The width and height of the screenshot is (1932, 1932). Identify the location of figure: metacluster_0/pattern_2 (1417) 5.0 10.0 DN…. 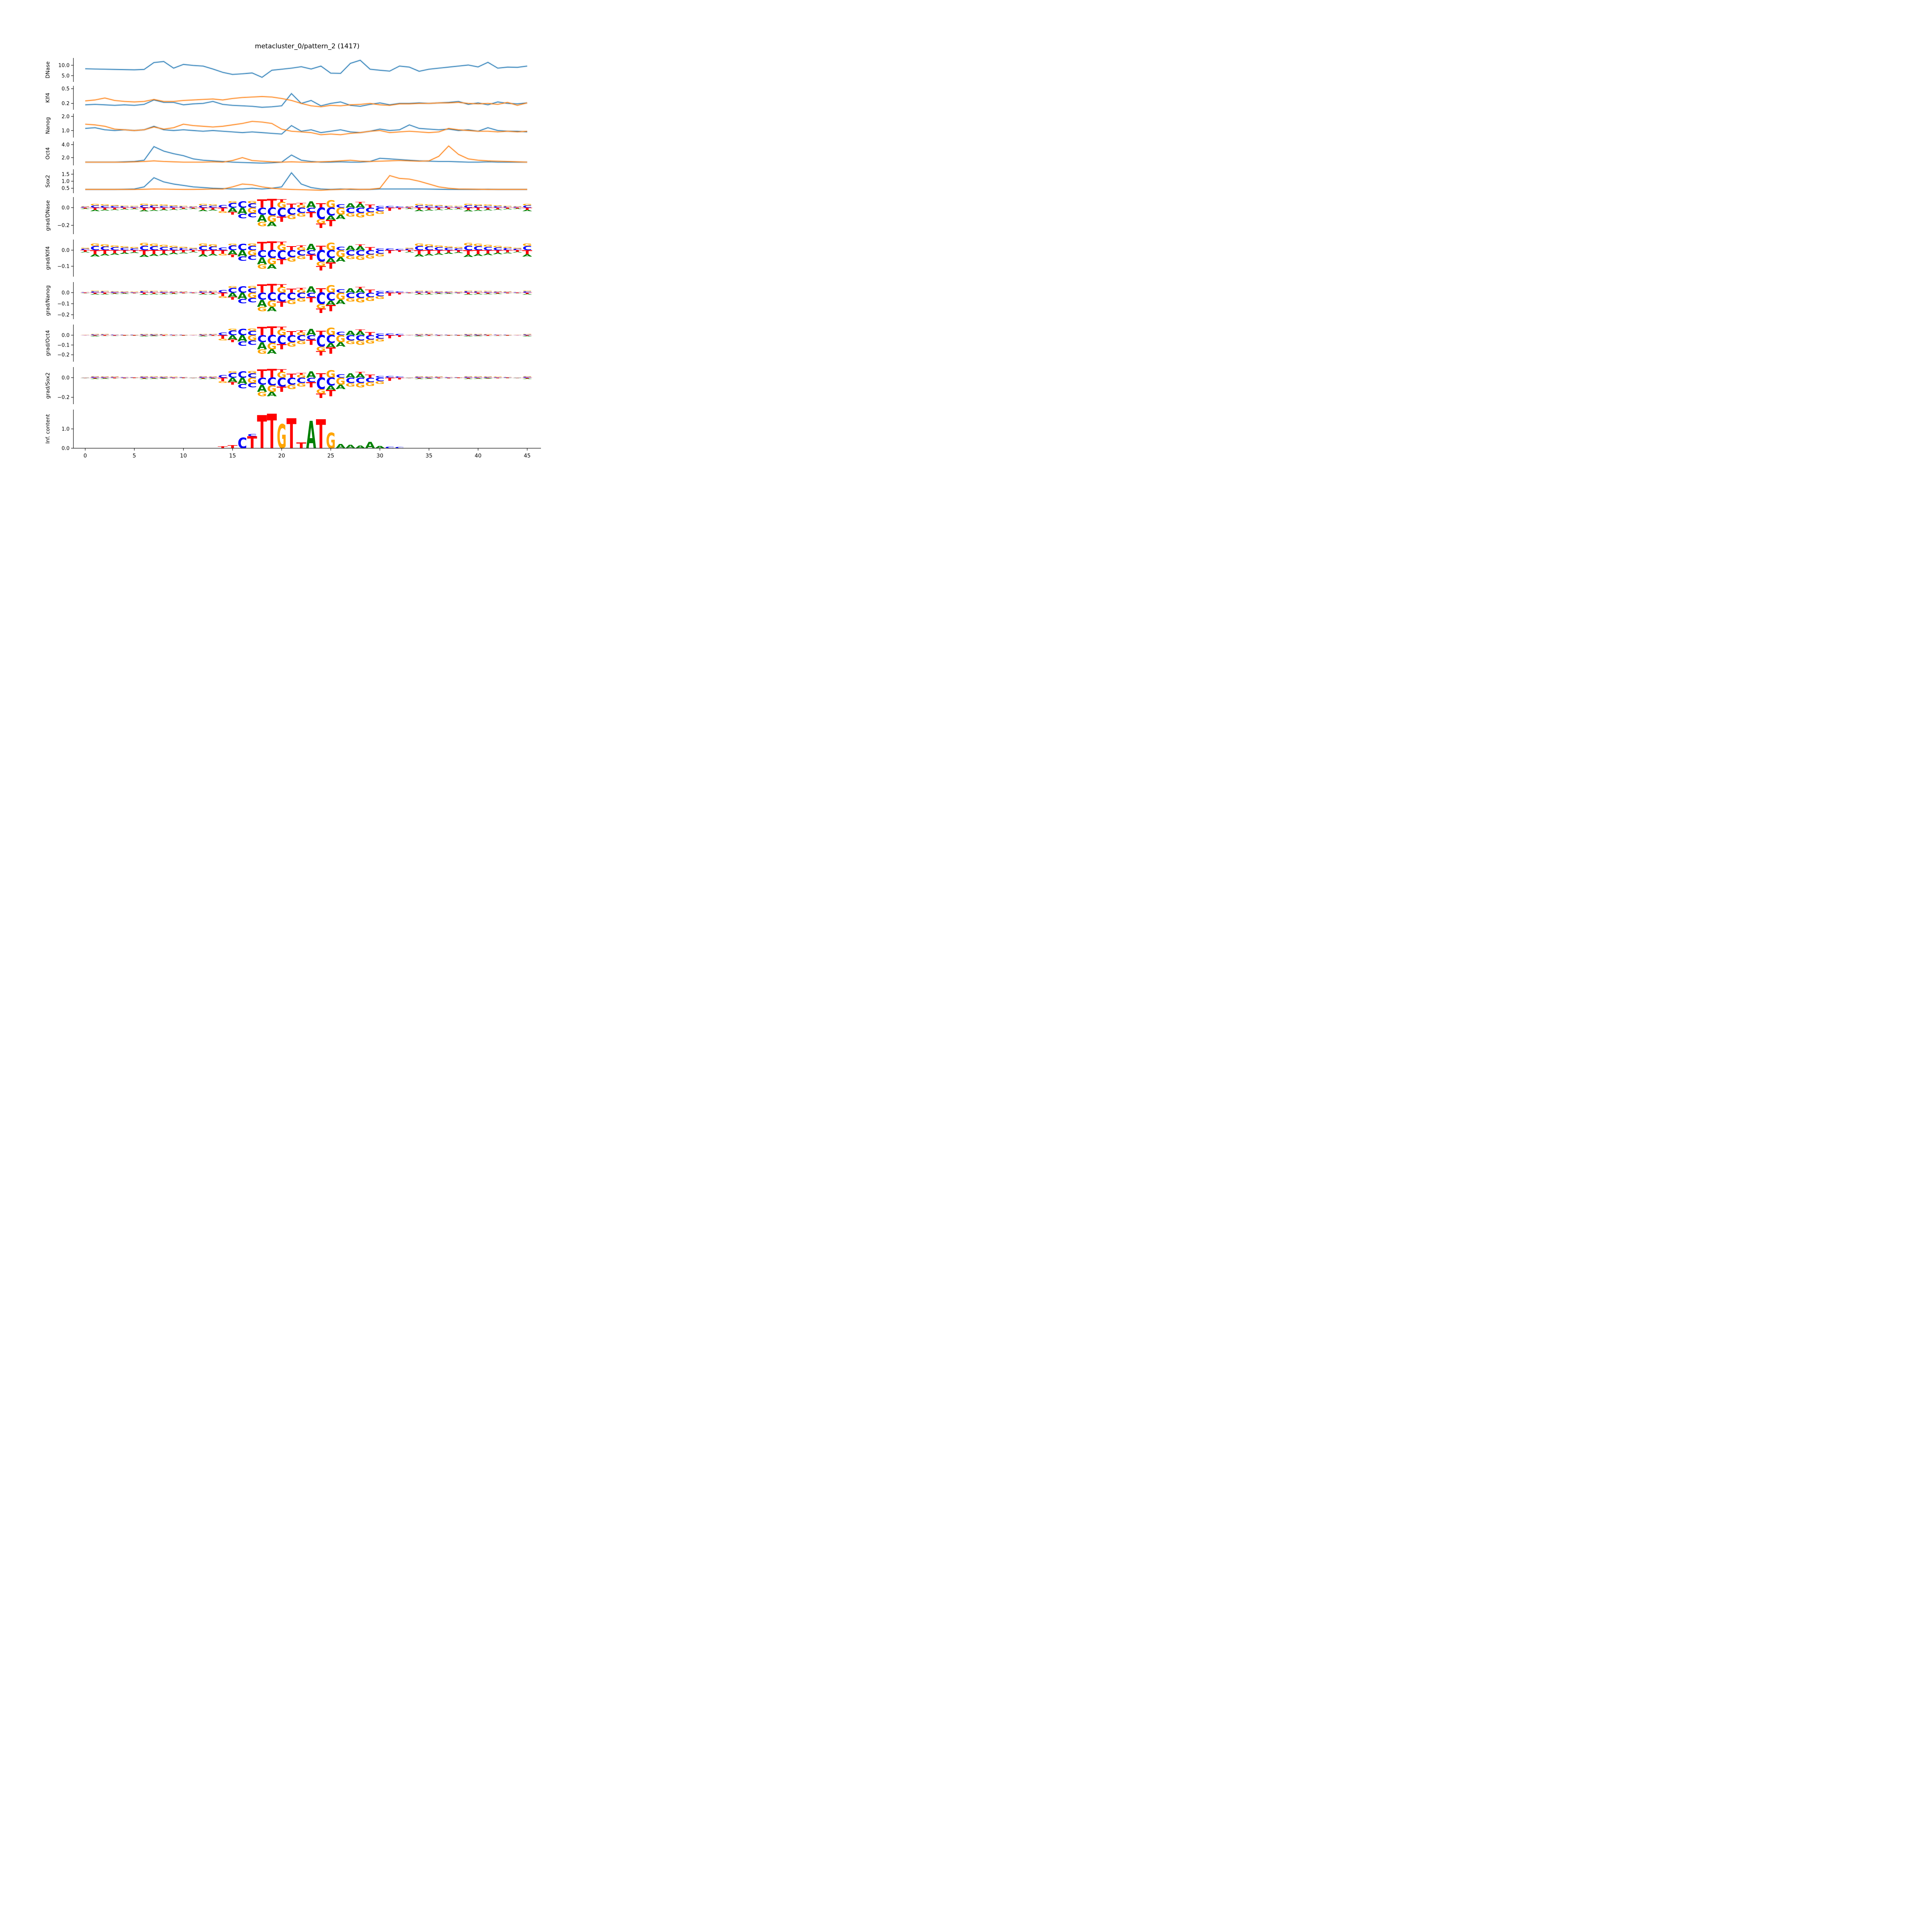
(301, 239).